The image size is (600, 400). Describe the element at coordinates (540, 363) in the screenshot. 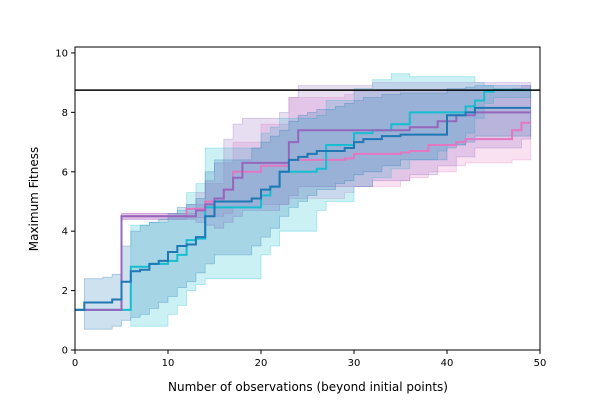

I see `x-tick-label: 50` at that location.